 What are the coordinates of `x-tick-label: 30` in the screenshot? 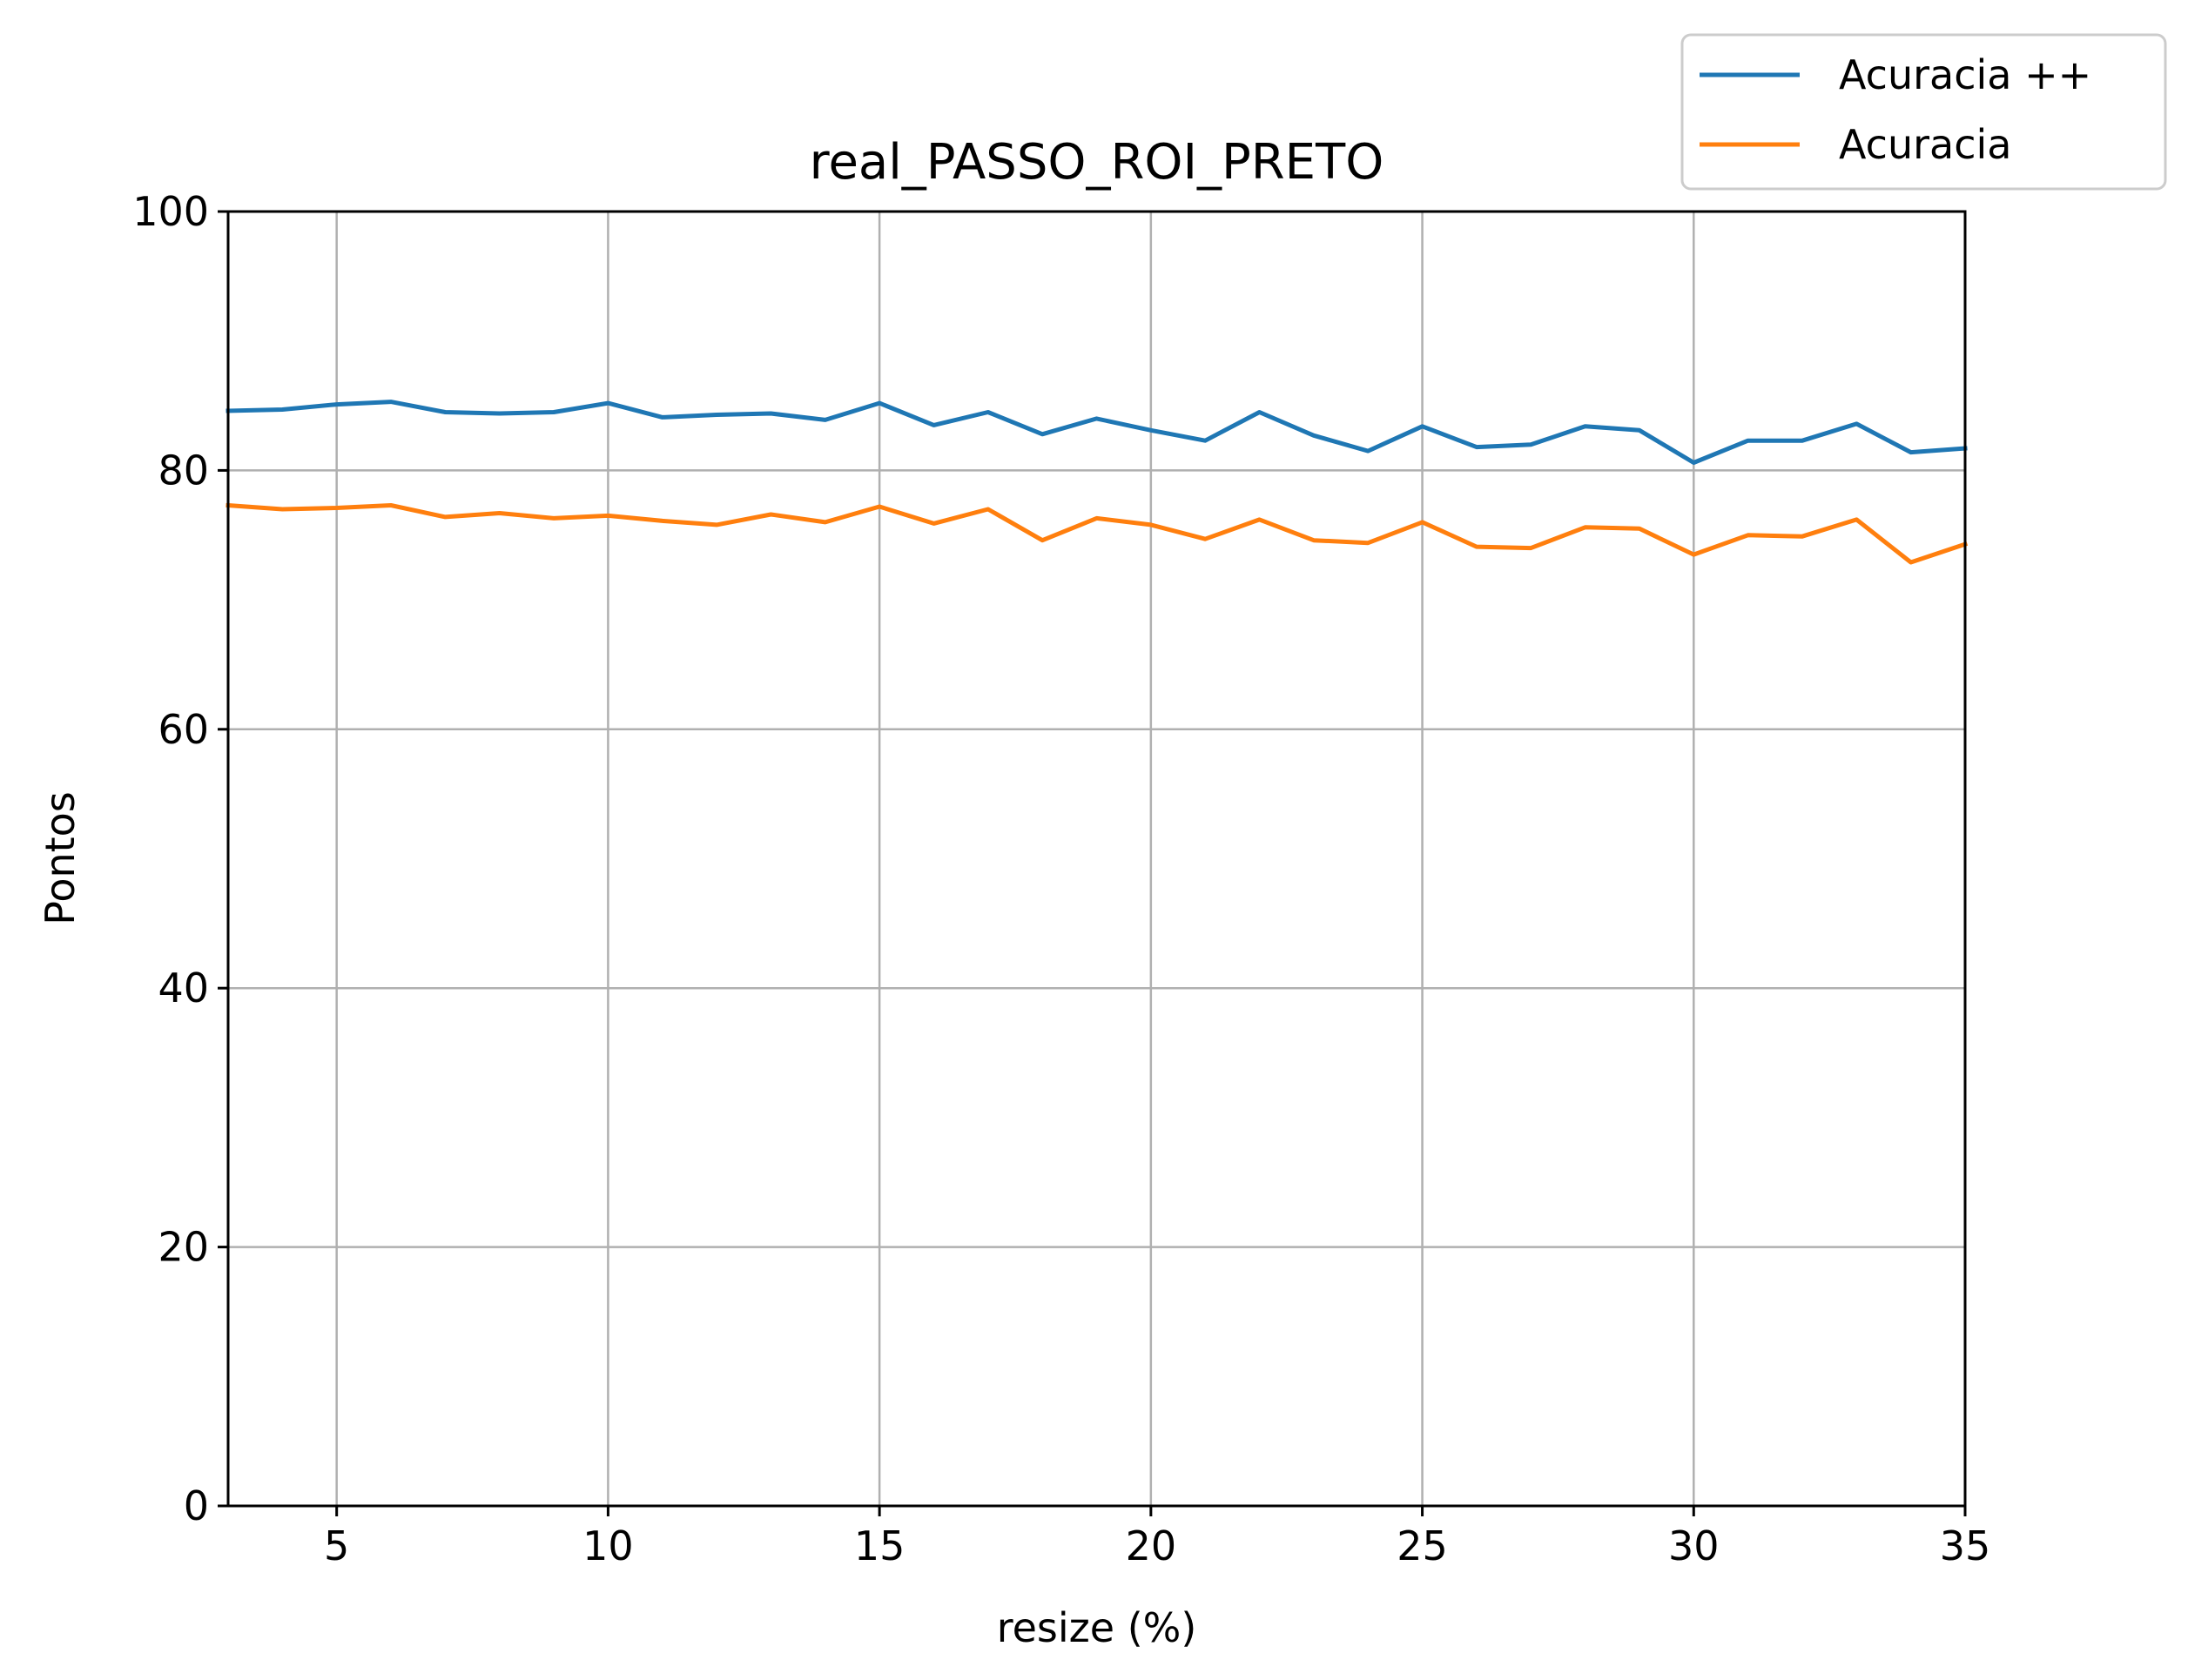 It's located at (1694, 1545).